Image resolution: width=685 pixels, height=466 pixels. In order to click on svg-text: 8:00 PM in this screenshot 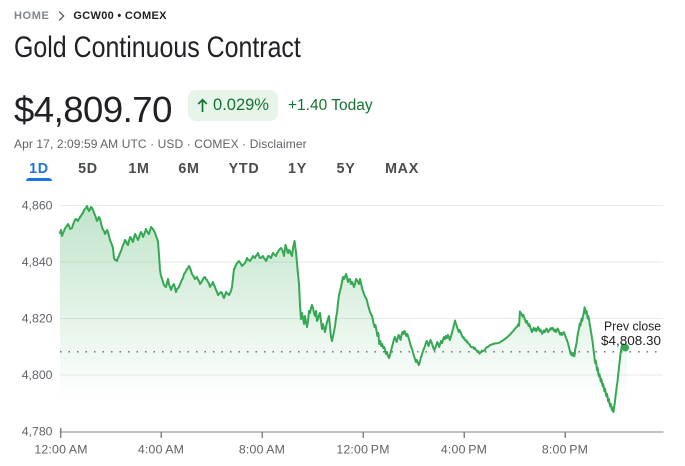, I will do `click(565, 450)`.